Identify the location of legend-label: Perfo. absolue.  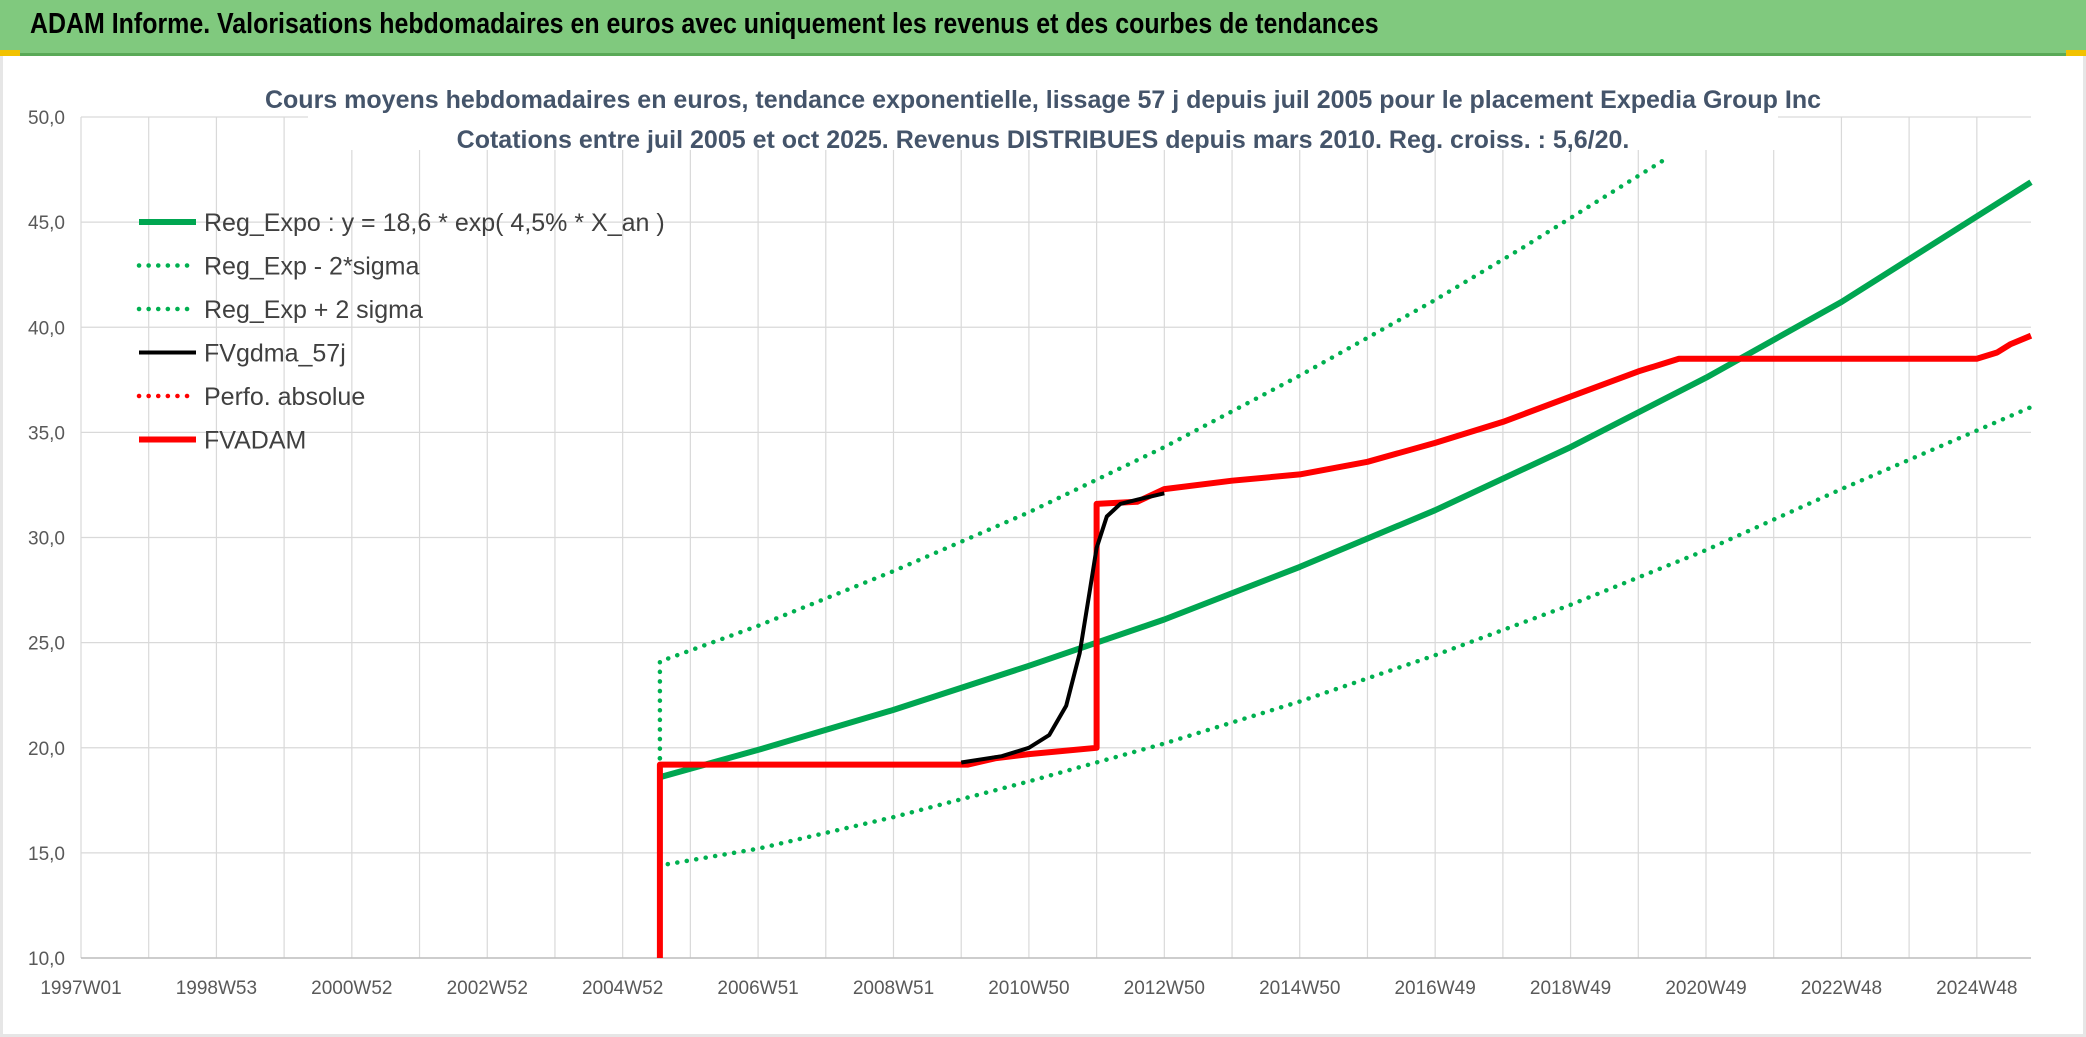
(284, 397).